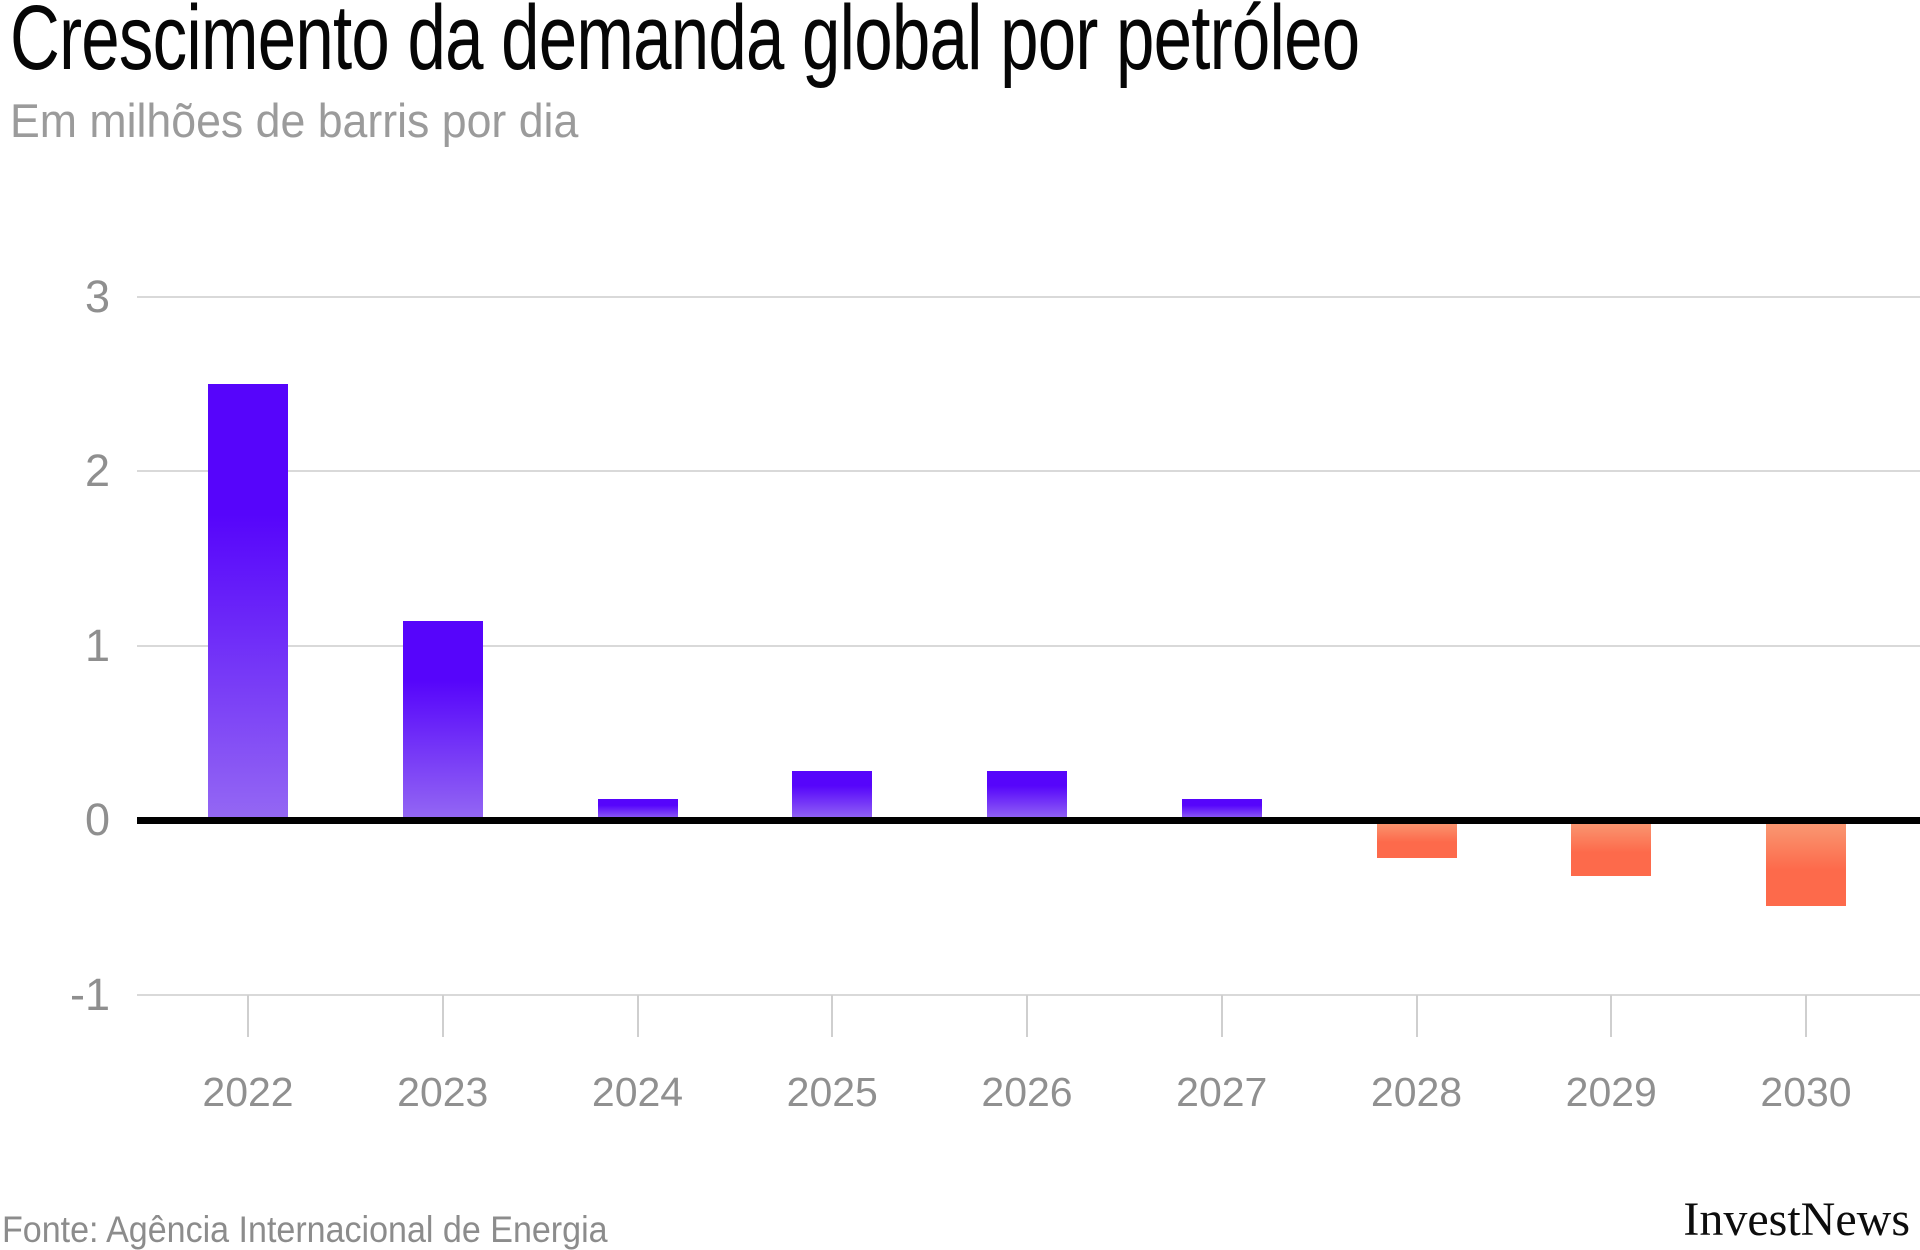 The width and height of the screenshot is (1920, 1250). I want to click on zero-axis-line, so click(1028, 820).